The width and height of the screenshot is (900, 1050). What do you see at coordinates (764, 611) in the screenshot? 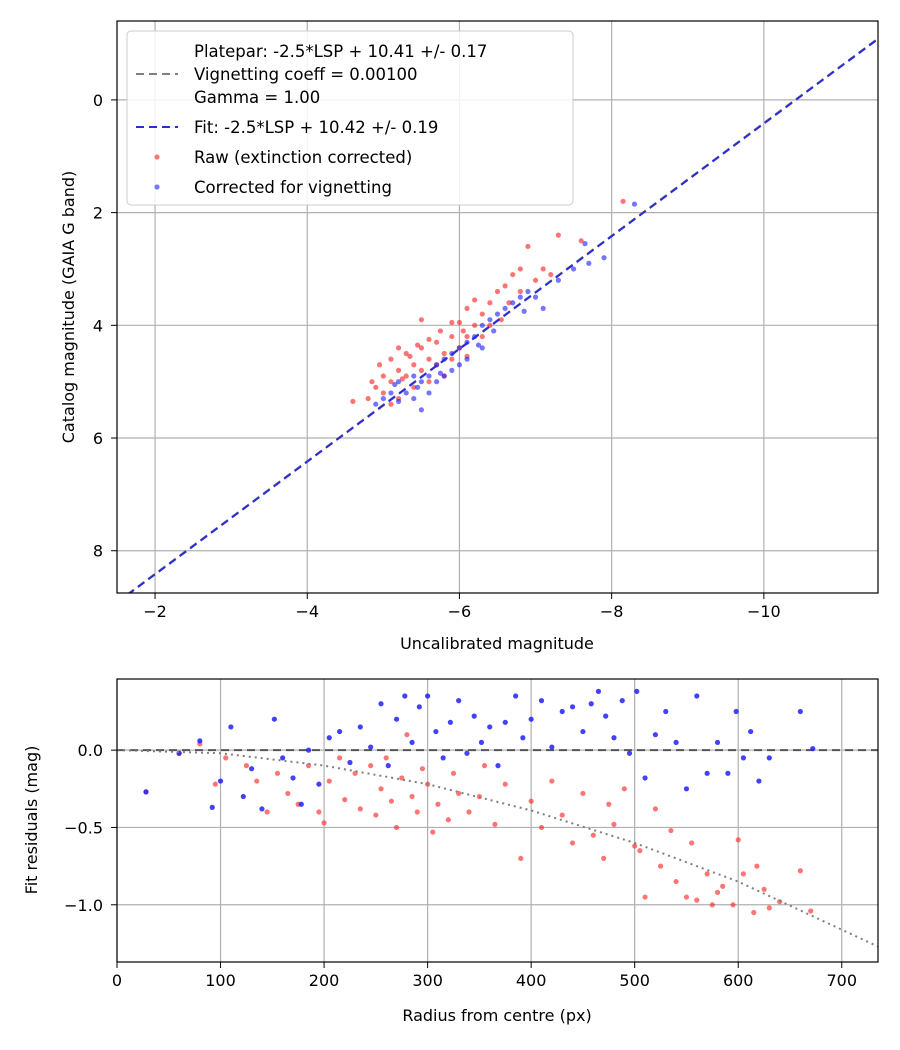
I see `x-tick-label: −10` at bounding box center [764, 611].